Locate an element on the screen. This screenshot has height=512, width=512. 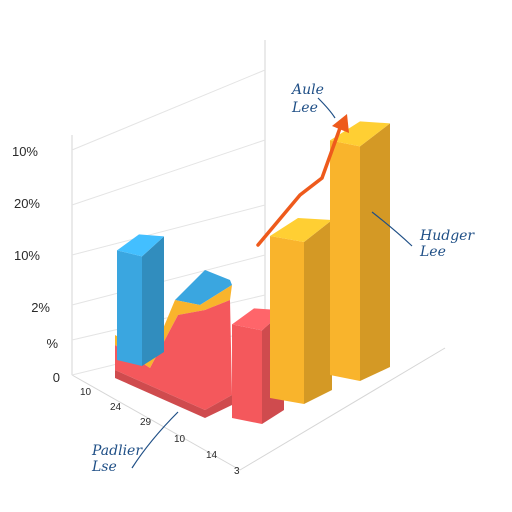
trend-arrowhead is located at coordinates (340, 123).